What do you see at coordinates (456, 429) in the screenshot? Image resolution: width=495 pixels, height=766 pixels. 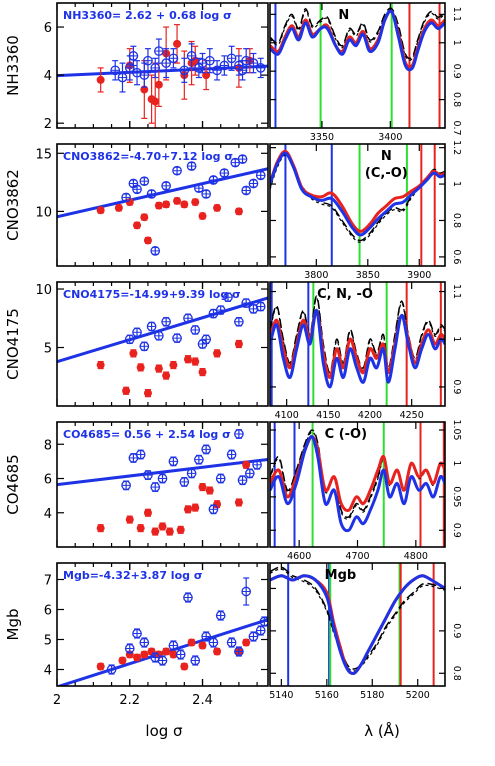 I see `y-tick-label: 1.05` at bounding box center [456, 429].